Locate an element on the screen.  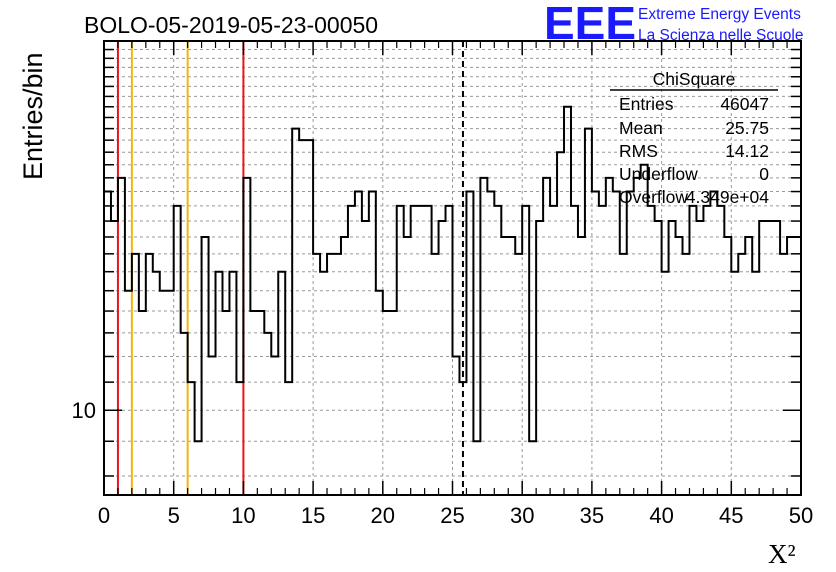
stats-label-entries: Entries is located at coordinates (646, 104).